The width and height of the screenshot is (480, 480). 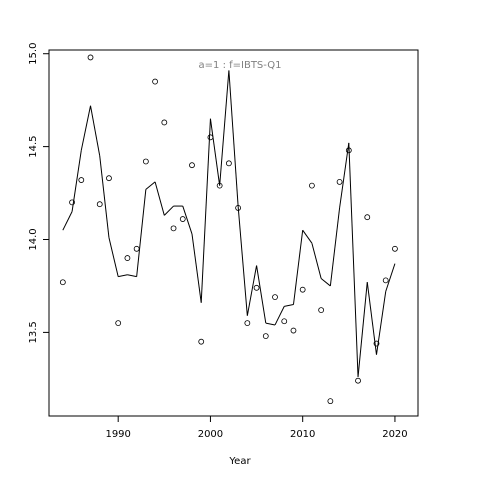 I want to click on line-segment-1998, so click(x=196, y=268).